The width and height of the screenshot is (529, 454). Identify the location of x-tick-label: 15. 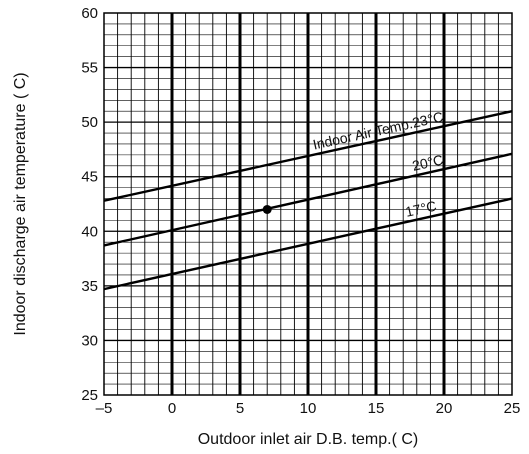
(376, 408).